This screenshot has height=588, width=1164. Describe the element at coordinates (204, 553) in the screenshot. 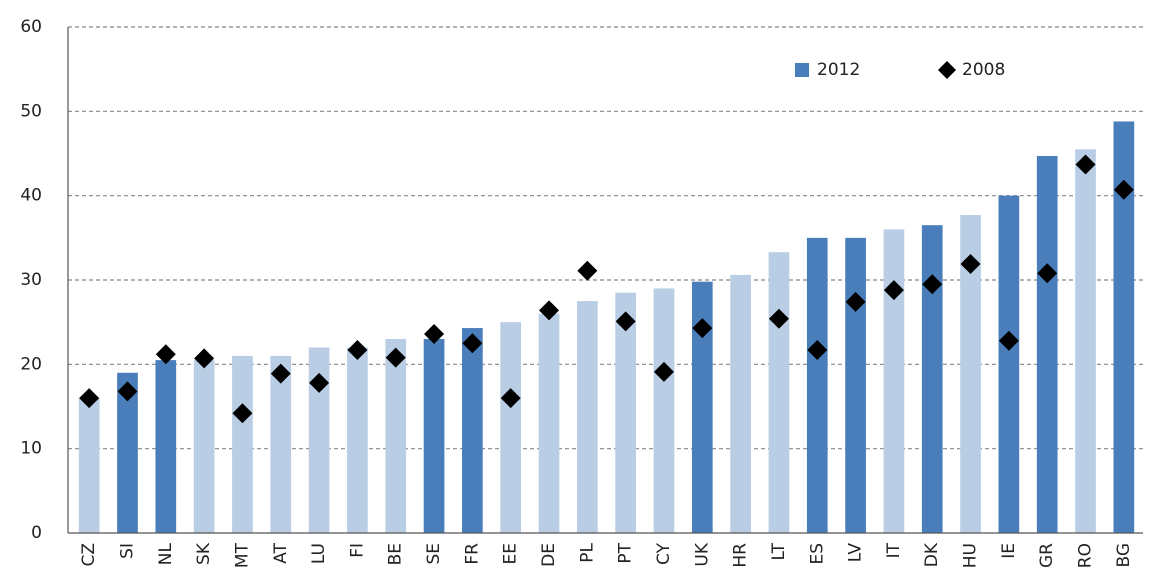

I see `x-tick-label: SK` at that location.